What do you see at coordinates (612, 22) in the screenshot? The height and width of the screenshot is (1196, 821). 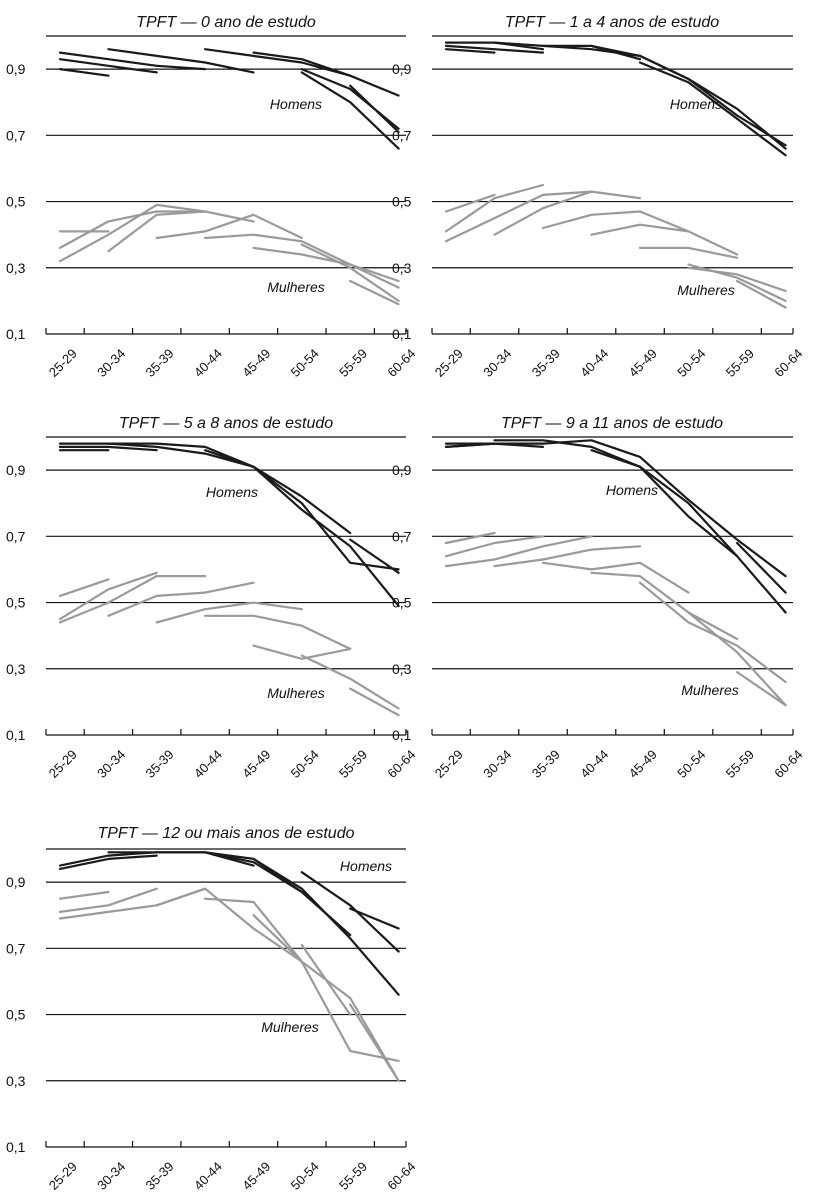 I see `chart-title: TPFT — 1 a 4 anos de estudo` at bounding box center [612, 22].